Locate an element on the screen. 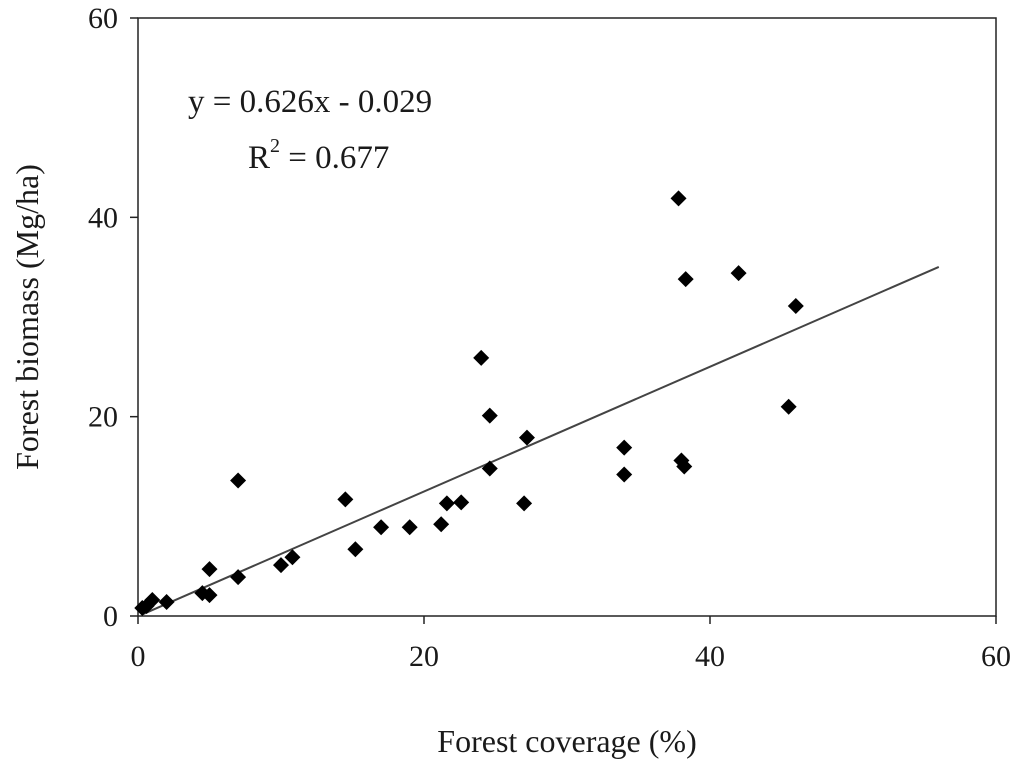 The image size is (1024, 769). y-tick-label: 40 is located at coordinates (103, 217).